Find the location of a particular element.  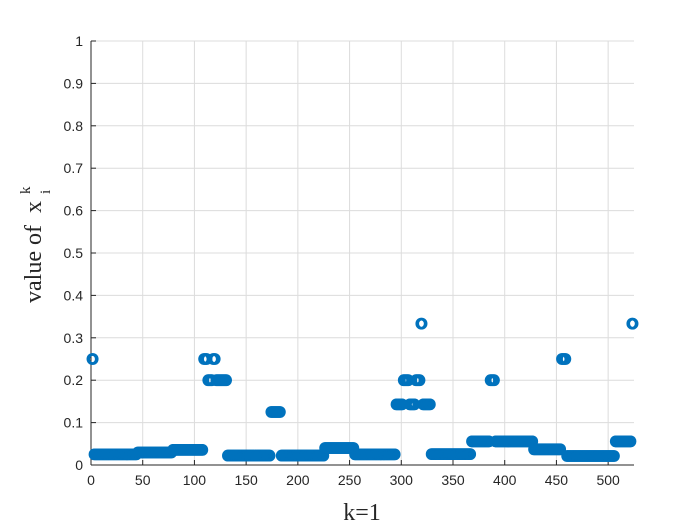

x-axis-label: k=1 is located at coordinates (362, 513).